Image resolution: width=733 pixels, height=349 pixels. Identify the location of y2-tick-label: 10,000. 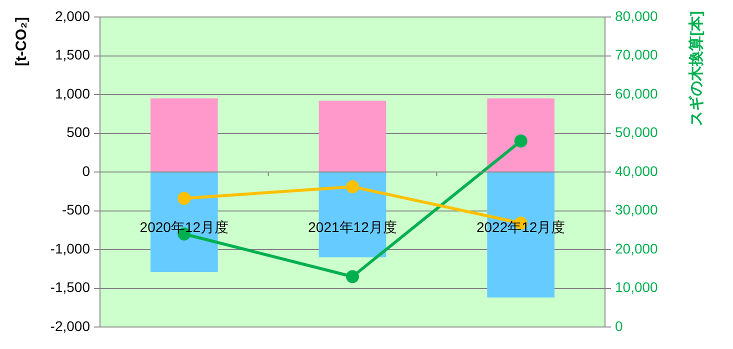
(636, 287).